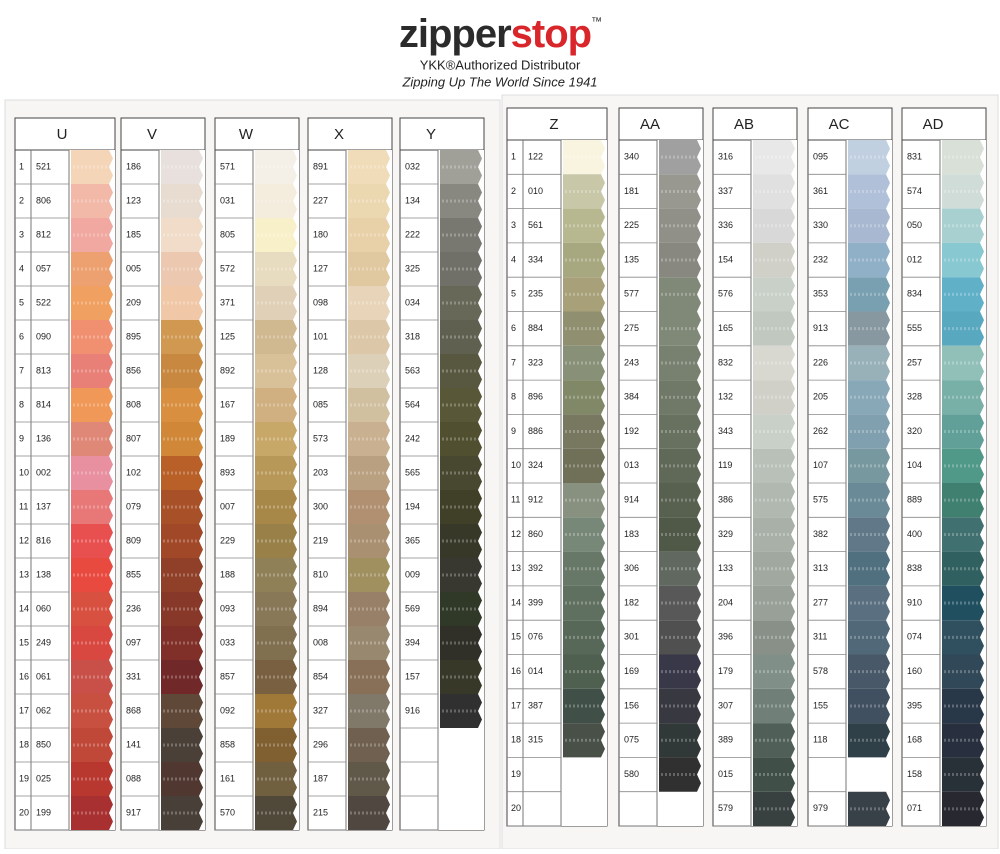 This screenshot has height=854, width=1000. What do you see at coordinates (500, 64) in the screenshot?
I see `tagline: YKK®Authorized Distributor` at bounding box center [500, 64].